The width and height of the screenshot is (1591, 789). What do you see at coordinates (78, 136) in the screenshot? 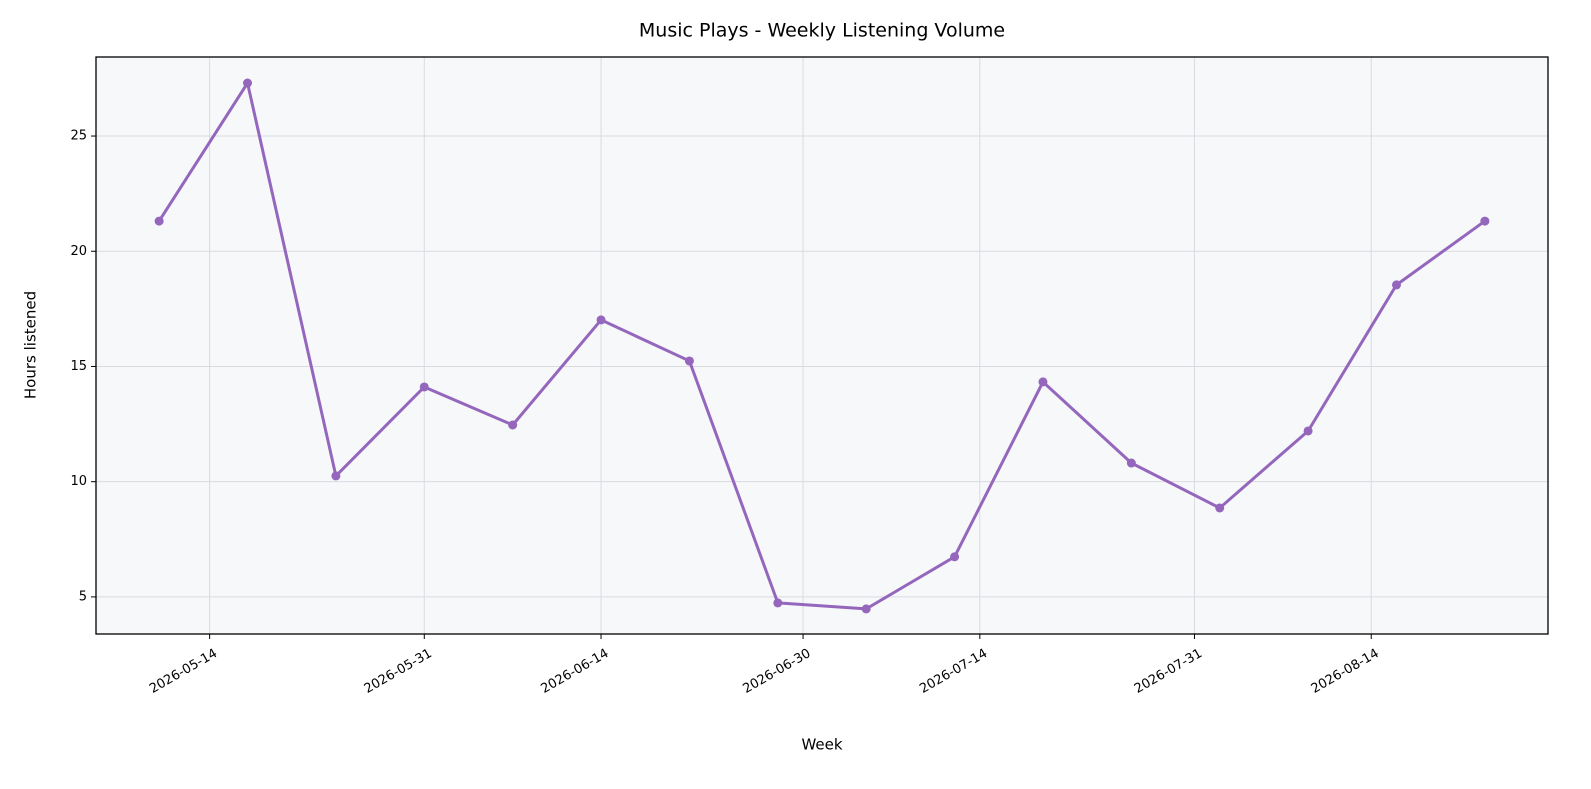
I see `y-tick-label: 25` at bounding box center [78, 136].